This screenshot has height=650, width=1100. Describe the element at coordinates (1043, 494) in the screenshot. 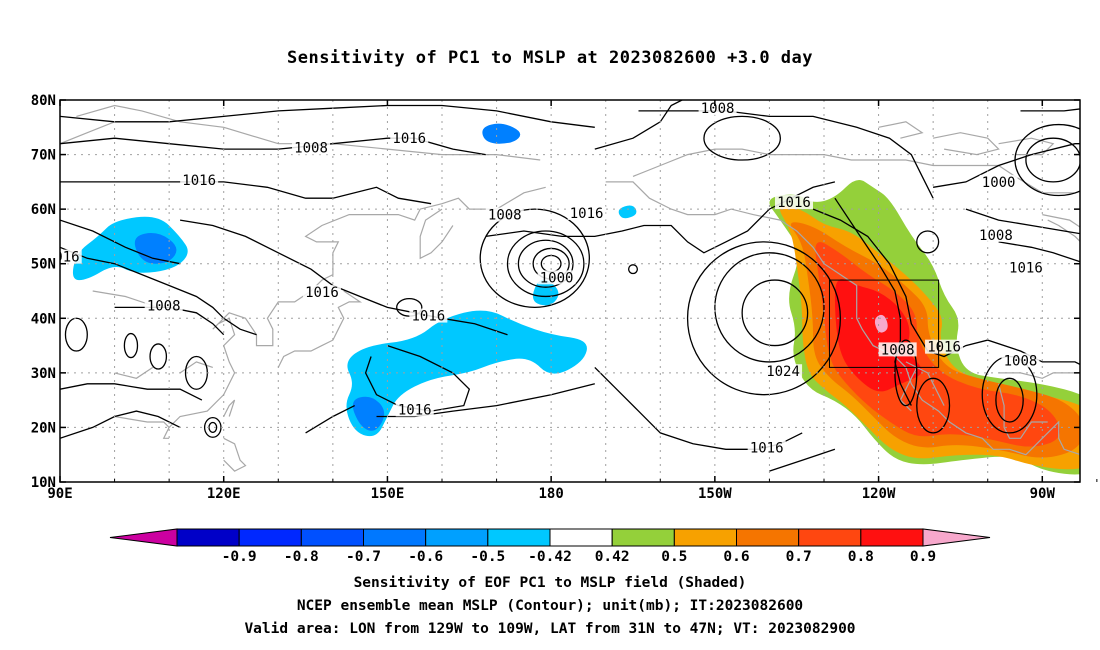

I see `lon-tick-label: 90W` at that location.